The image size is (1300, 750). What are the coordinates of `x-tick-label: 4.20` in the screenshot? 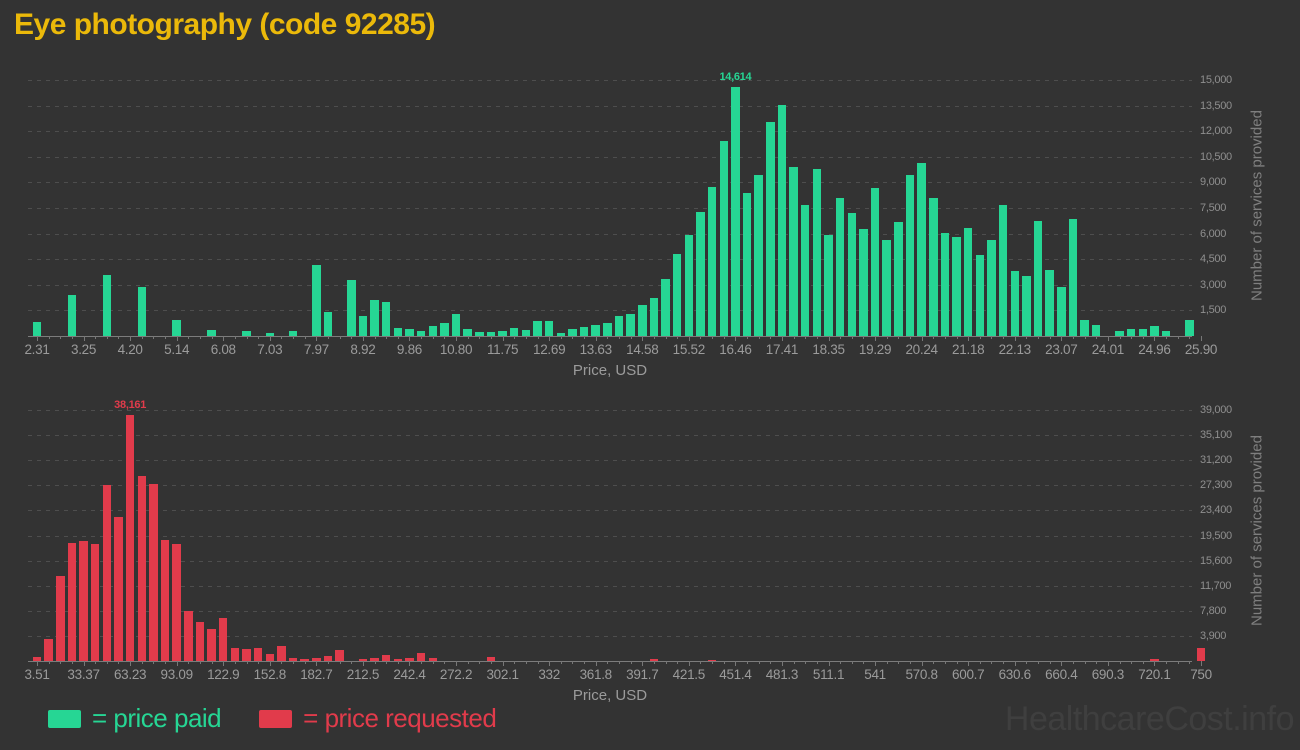 It's located at (130, 349).